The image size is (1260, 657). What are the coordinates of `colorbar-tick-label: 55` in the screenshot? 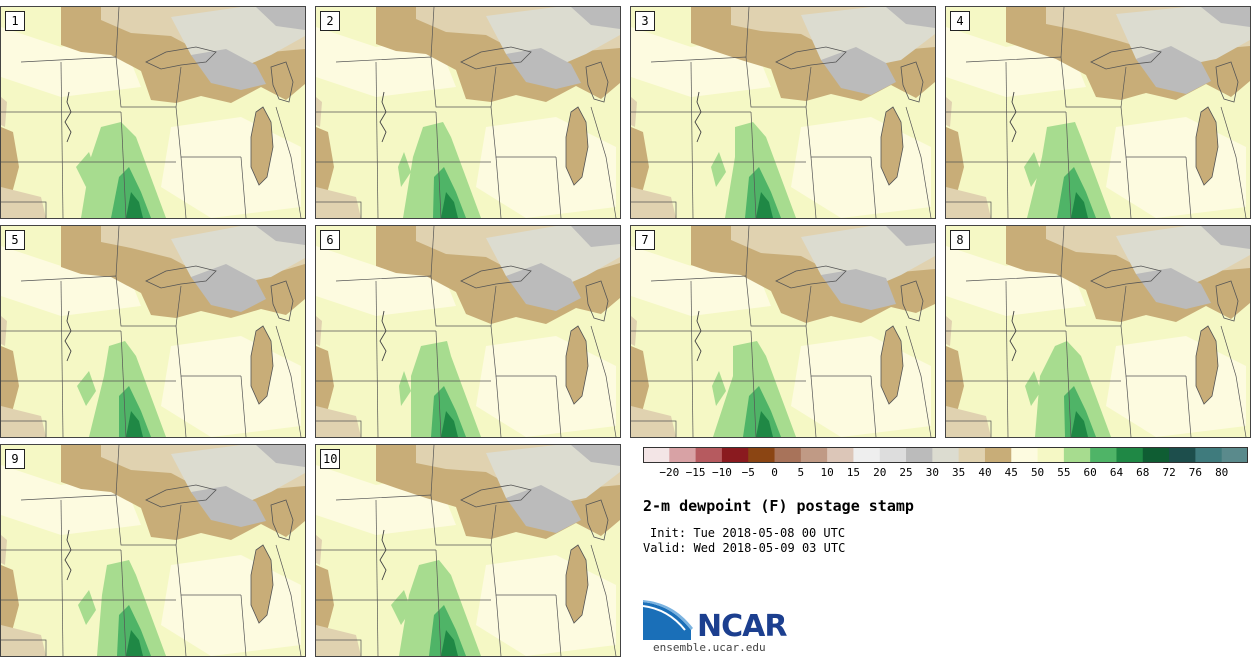 It's located at (1064, 472).